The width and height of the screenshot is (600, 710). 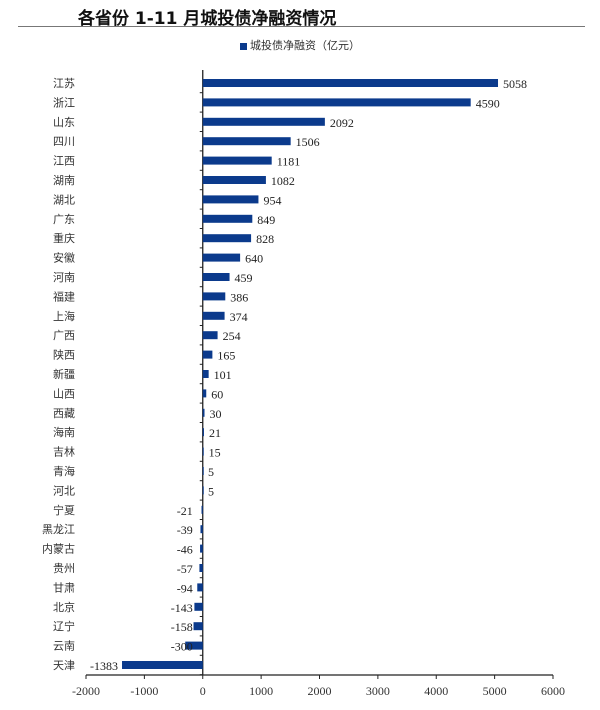 What do you see at coordinates (202, 509) in the screenshot?
I see `bar-宁夏` at bounding box center [202, 509].